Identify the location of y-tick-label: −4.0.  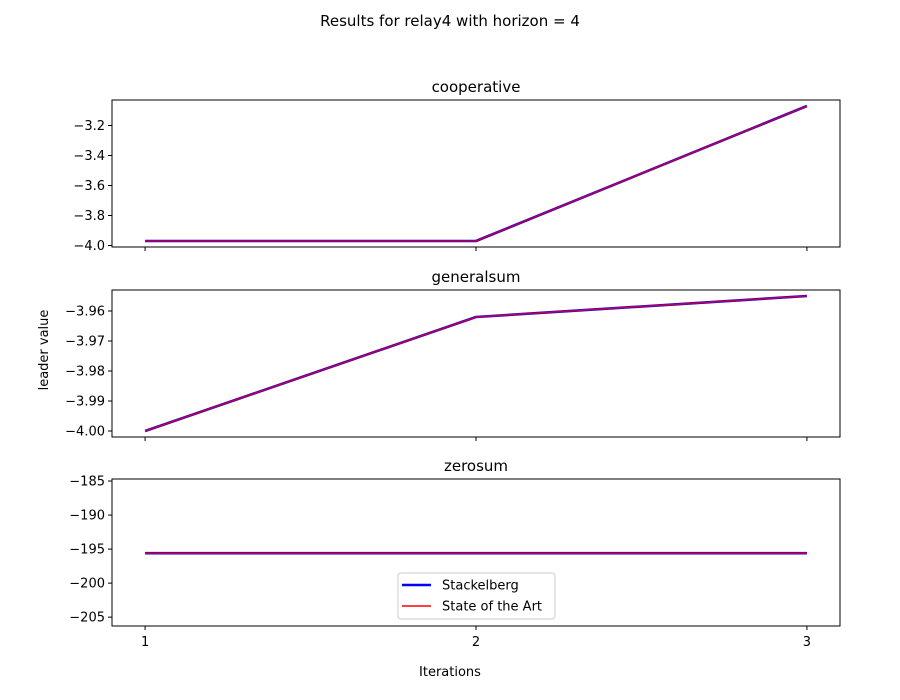
(89, 246).